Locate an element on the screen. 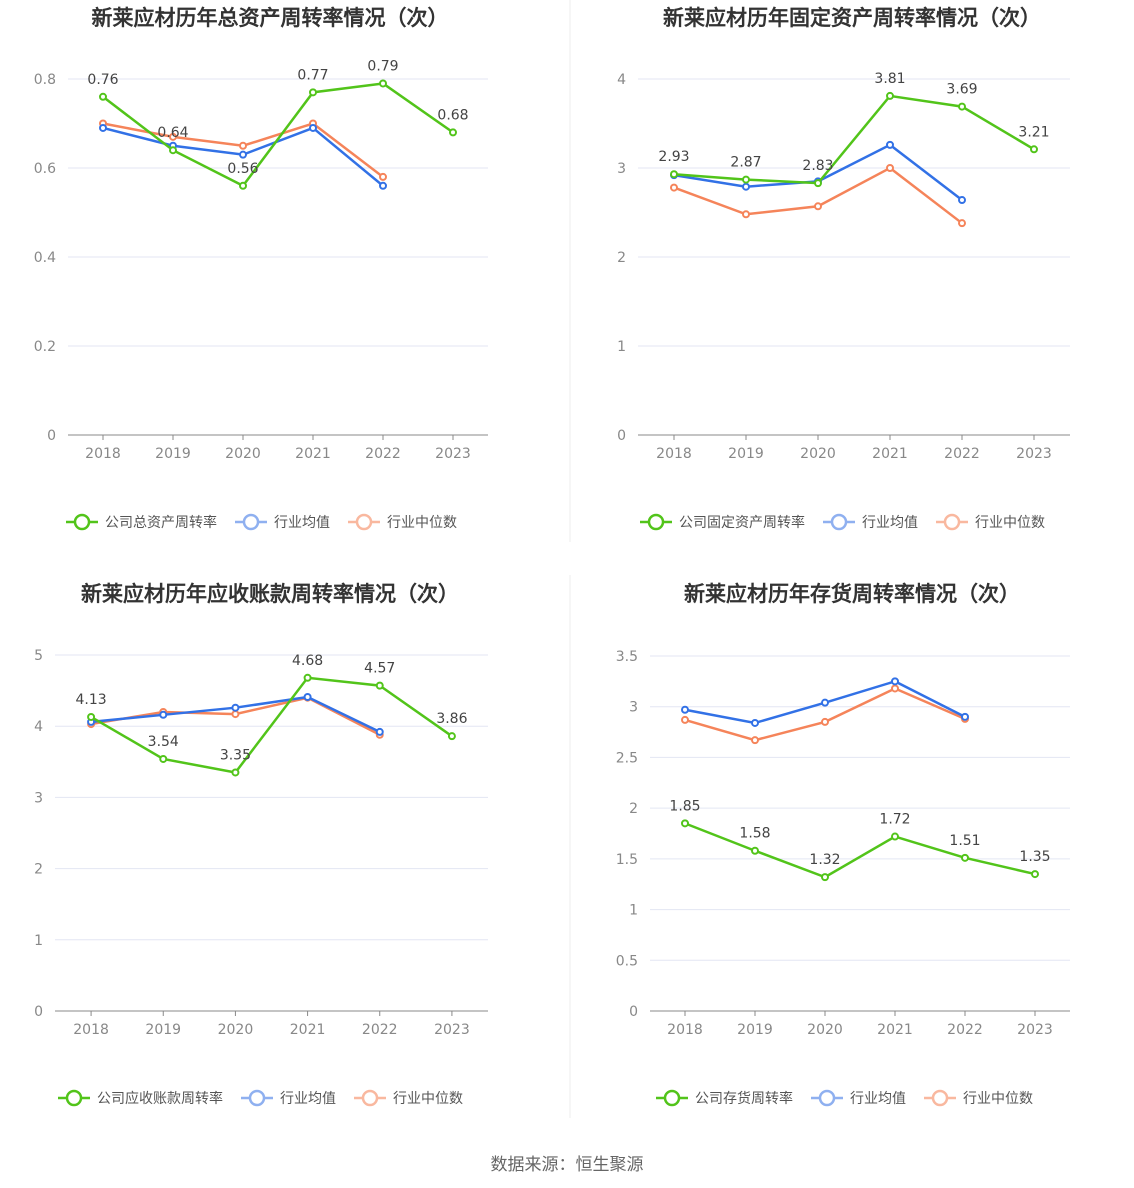  y-tick-label: 0.4 is located at coordinates (45, 258).